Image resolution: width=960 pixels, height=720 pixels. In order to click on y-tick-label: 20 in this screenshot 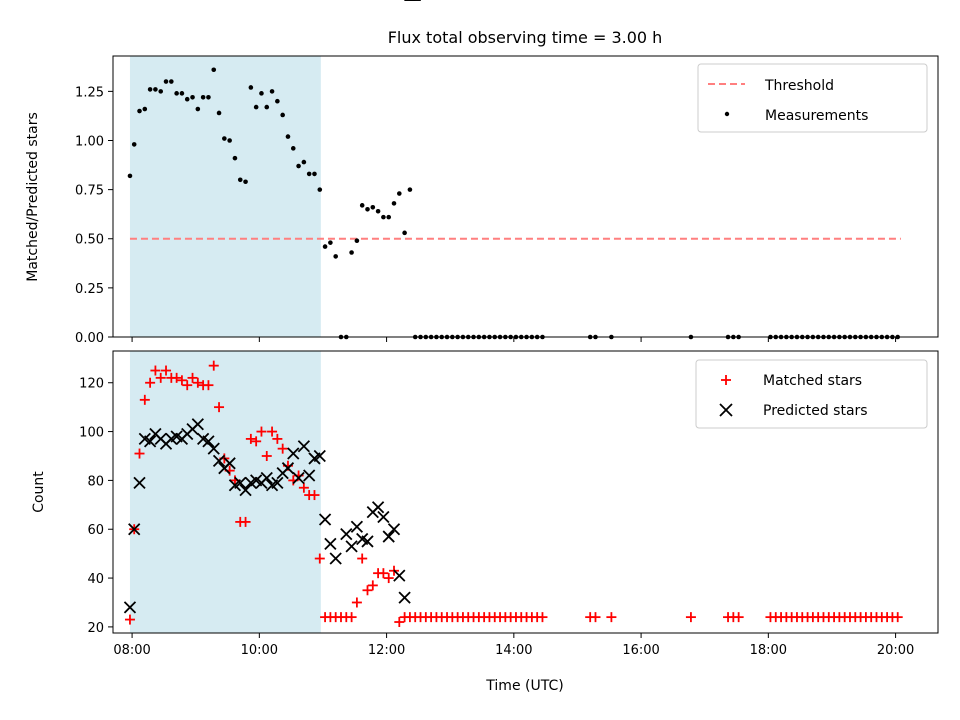, I will do `click(95, 628)`.